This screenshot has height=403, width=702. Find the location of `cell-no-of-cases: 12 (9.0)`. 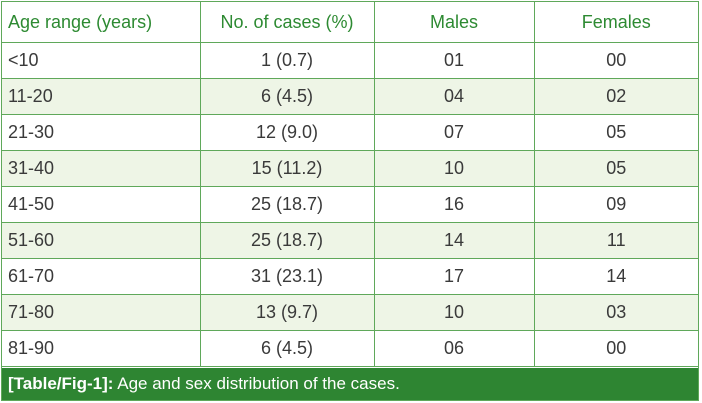

cell-no-of-cases: 12 (9.0) is located at coordinates (287, 132).